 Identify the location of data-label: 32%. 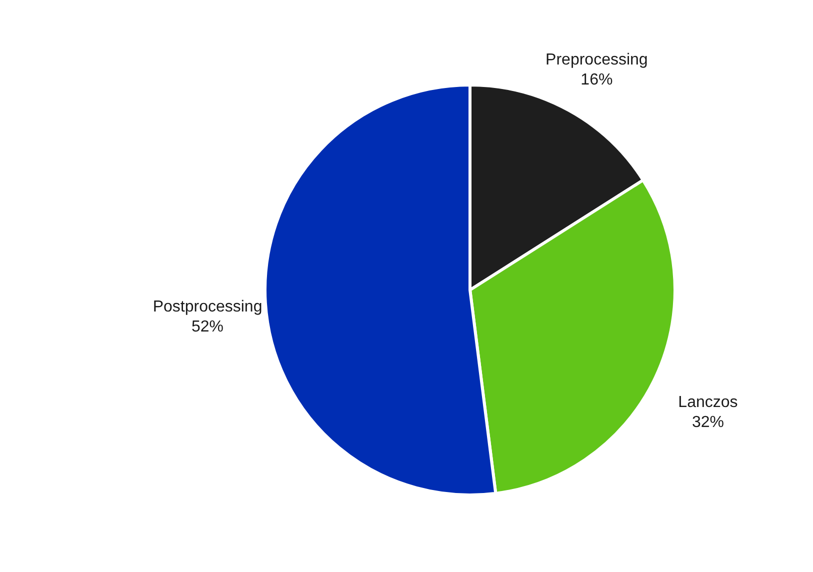
(708, 422).